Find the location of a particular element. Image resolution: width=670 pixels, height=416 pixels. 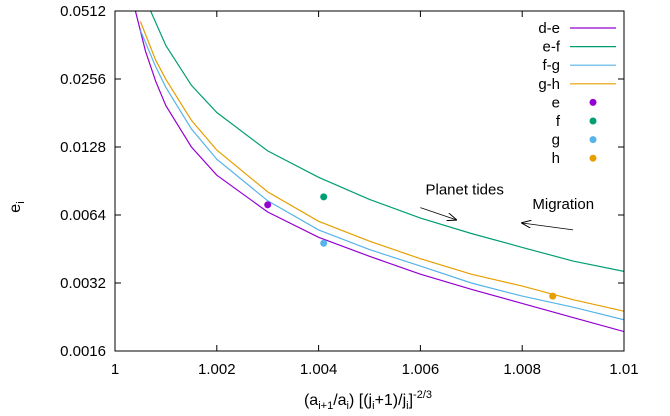

legend-marker-f is located at coordinates (593, 121).